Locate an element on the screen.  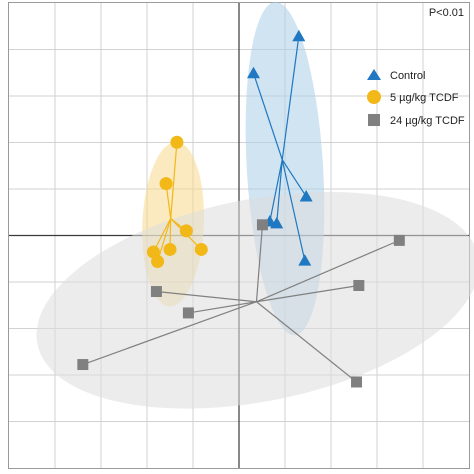
legend: Control 5 µg/kg TCDF 24 µg/kg TCDF is located at coordinates (416, 98).